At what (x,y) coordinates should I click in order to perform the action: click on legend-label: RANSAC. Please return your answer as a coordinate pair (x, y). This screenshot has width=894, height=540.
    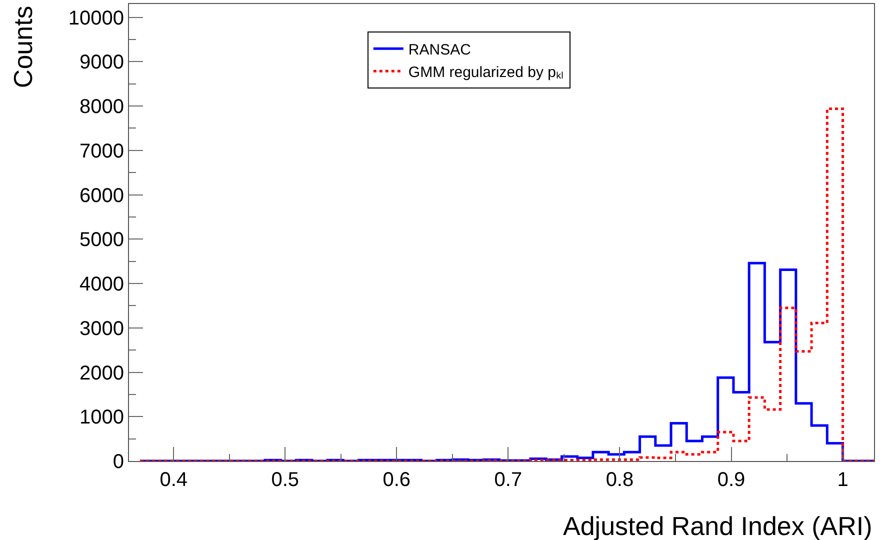
    Looking at the image, I should click on (440, 50).